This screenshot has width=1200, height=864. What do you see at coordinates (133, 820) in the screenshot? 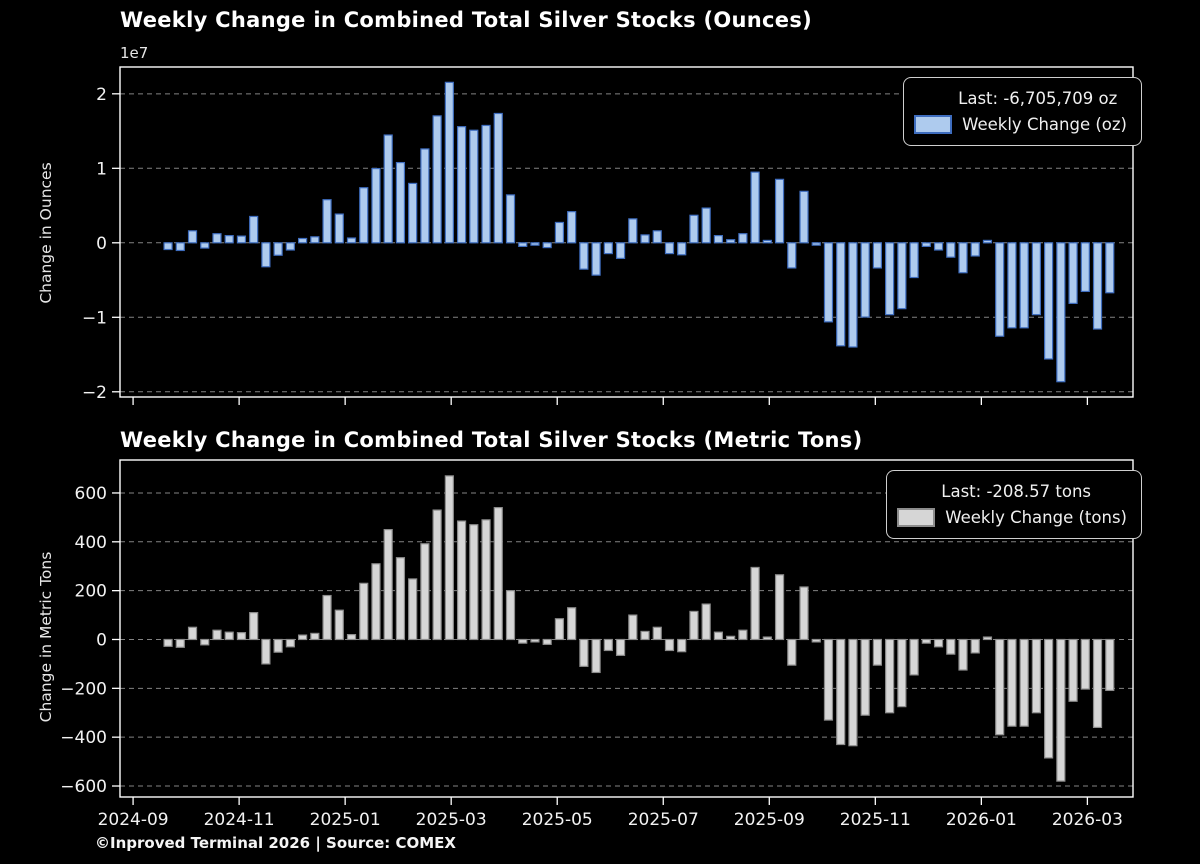
I see `svg-text: 2024-09` at bounding box center [133, 820].